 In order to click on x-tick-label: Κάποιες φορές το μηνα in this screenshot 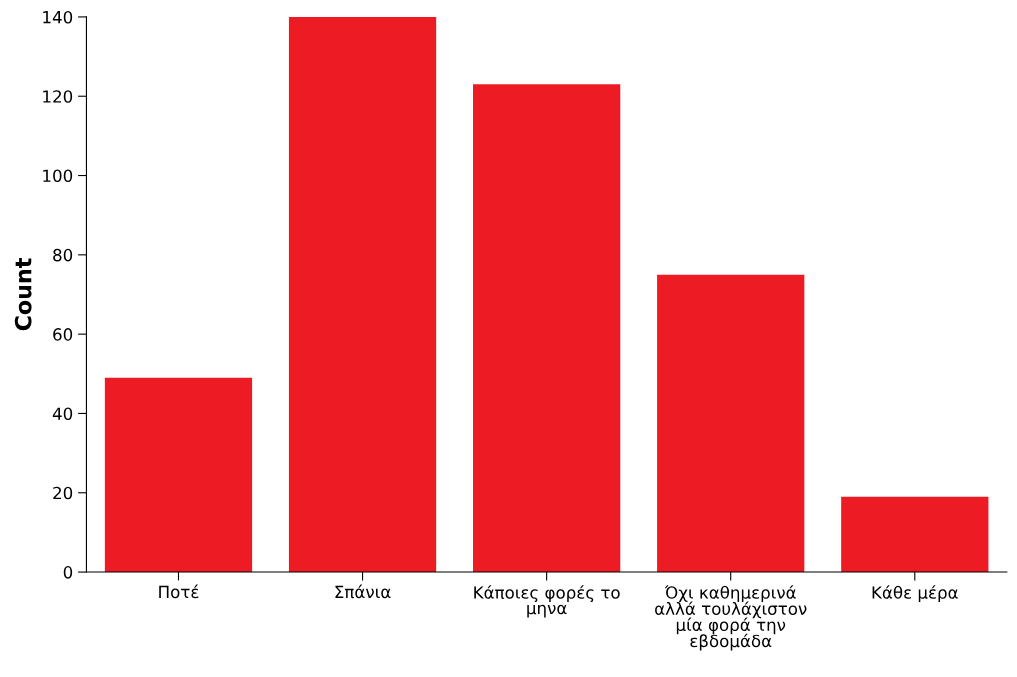, I will do `click(547, 601)`.